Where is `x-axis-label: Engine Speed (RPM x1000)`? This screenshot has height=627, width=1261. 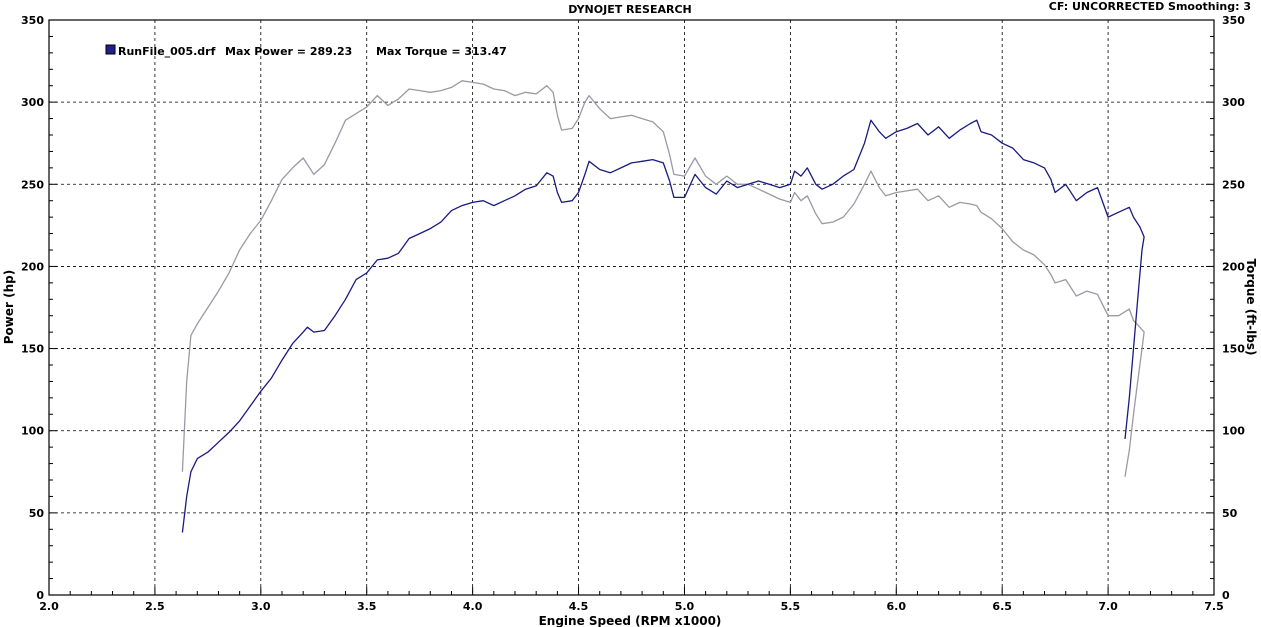 x-axis-label: Engine Speed (RPM x1000) is located at coordinates (630, 620).